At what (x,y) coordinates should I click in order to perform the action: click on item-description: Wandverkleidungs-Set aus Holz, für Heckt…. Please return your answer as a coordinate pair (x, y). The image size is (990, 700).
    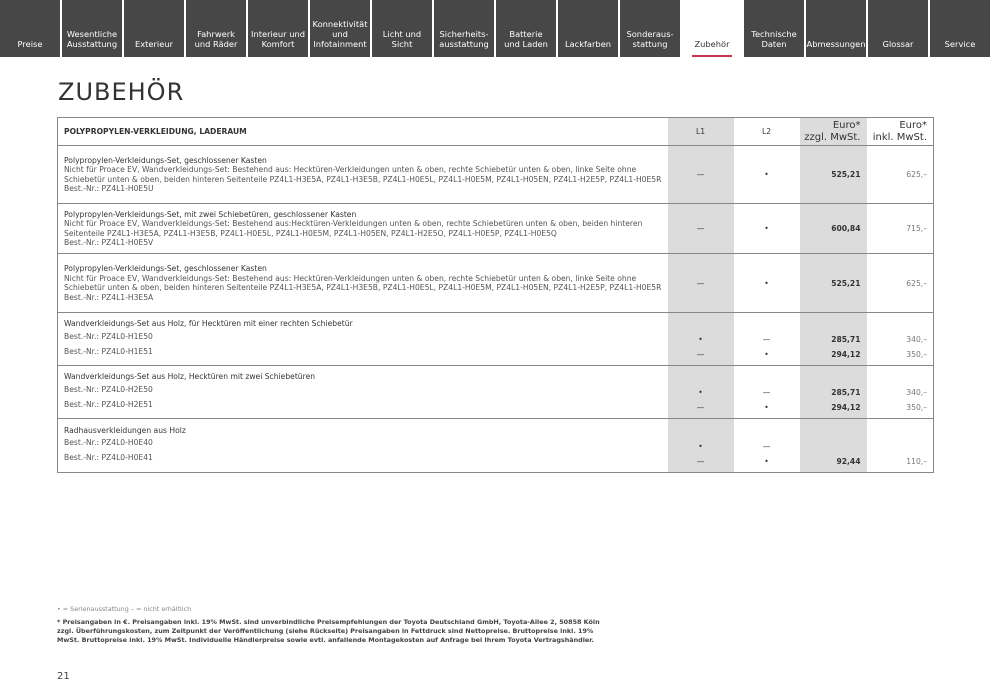
    Looking at the image, I should click on (363, 339).